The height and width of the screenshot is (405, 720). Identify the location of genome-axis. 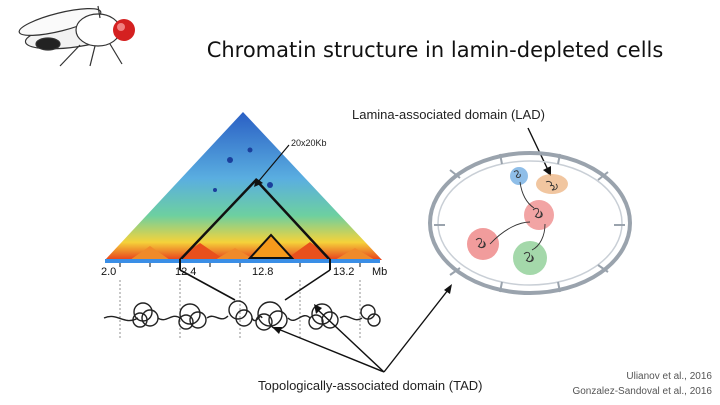
(242, 261).